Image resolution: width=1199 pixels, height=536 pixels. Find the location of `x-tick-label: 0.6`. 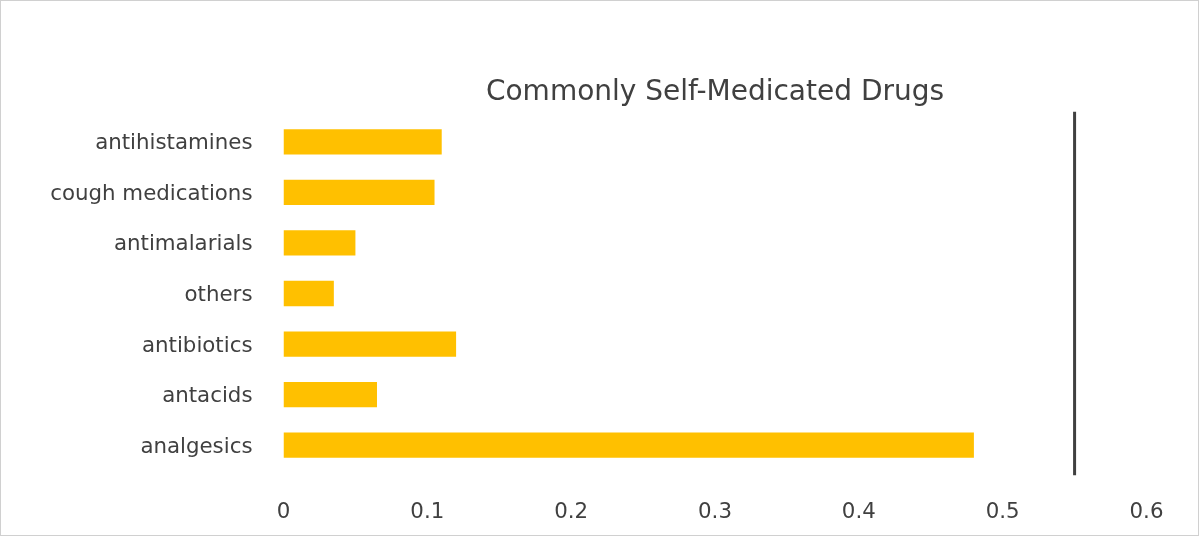

x-tick-label: 0.6 is located at coordinates (1146, 510).